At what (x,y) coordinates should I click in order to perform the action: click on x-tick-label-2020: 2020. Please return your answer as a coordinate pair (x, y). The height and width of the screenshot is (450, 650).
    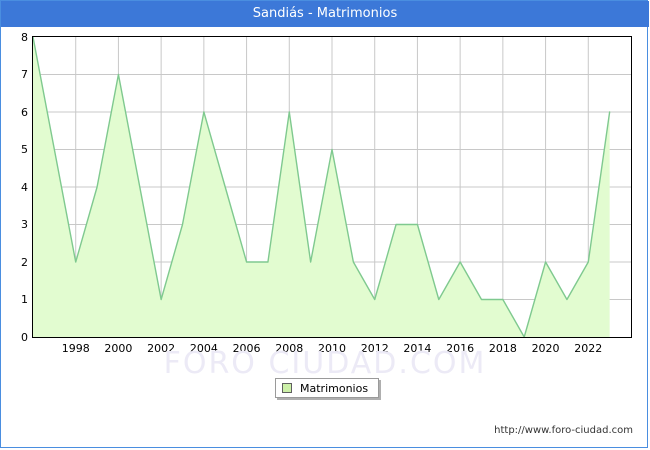
    Looking at the image, I should click on (545, 348).